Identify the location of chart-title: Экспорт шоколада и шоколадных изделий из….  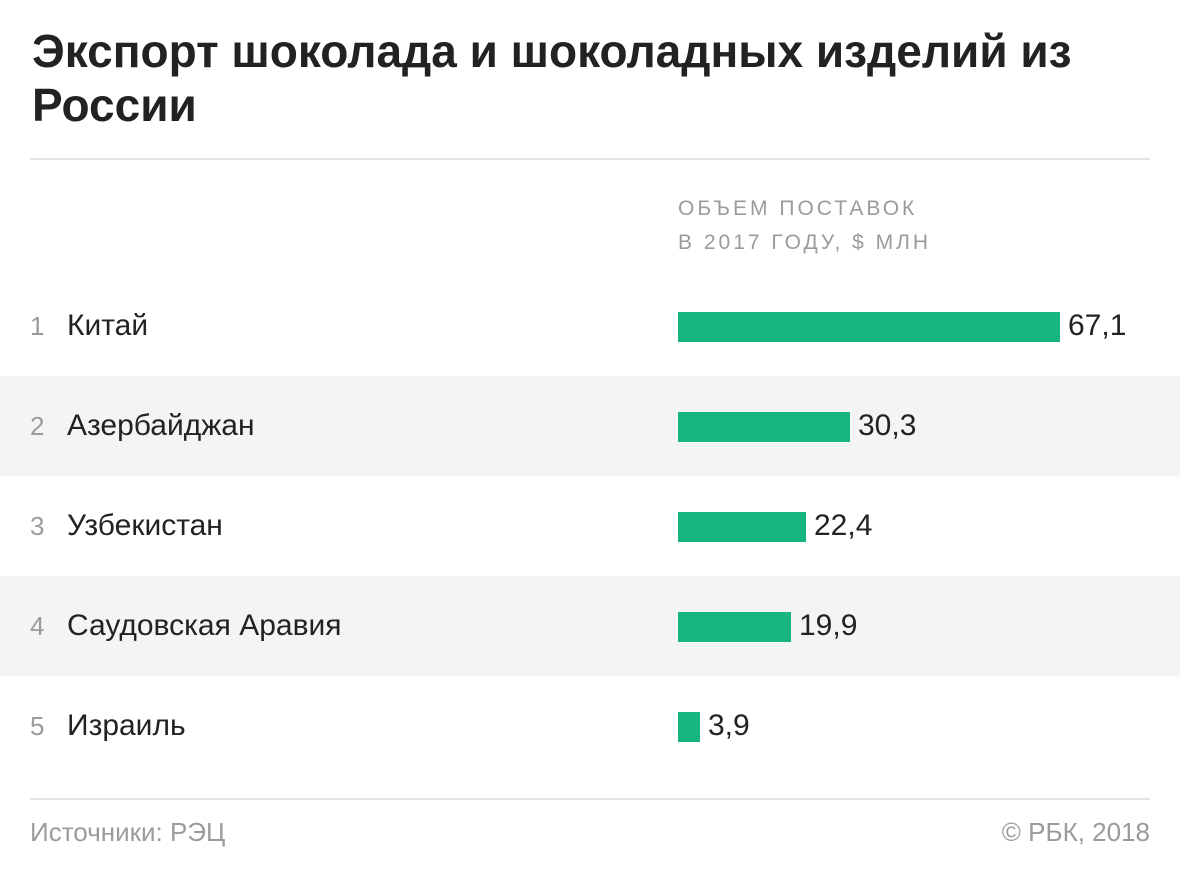
(552, 78).